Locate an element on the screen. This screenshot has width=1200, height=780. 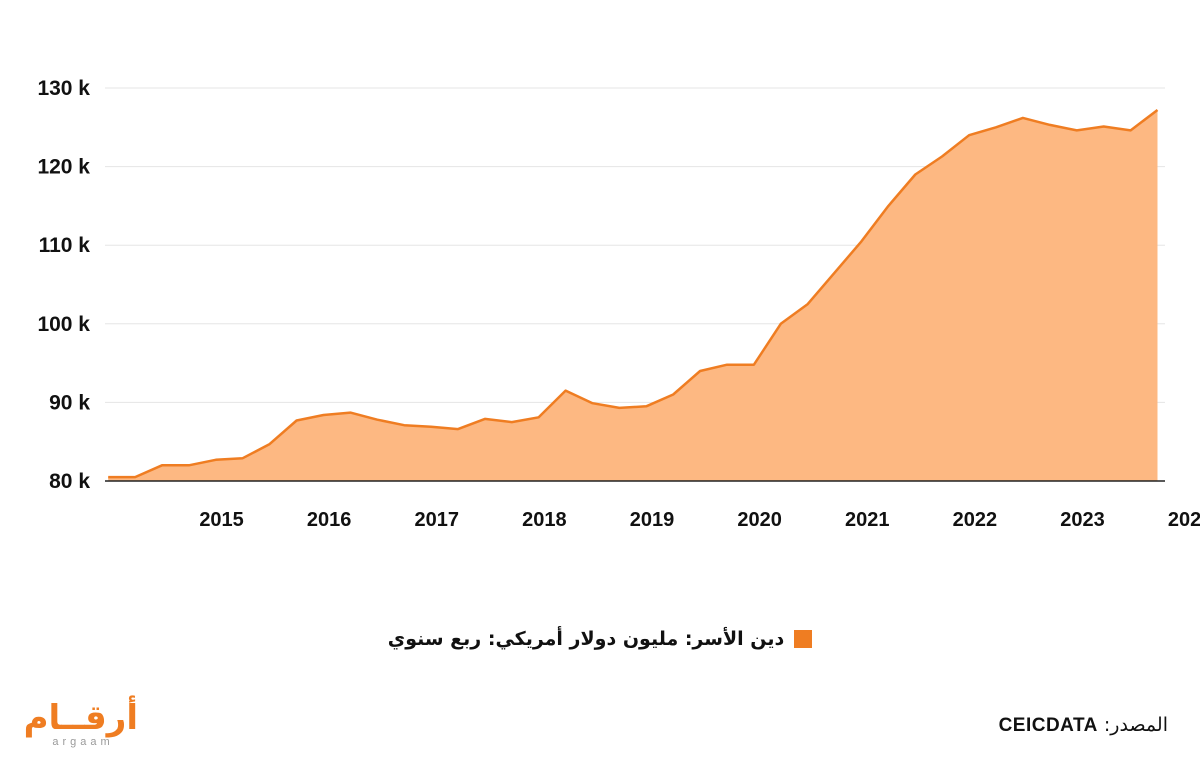
x-tick-label: 2024 is located at coordinates (1184, 520).